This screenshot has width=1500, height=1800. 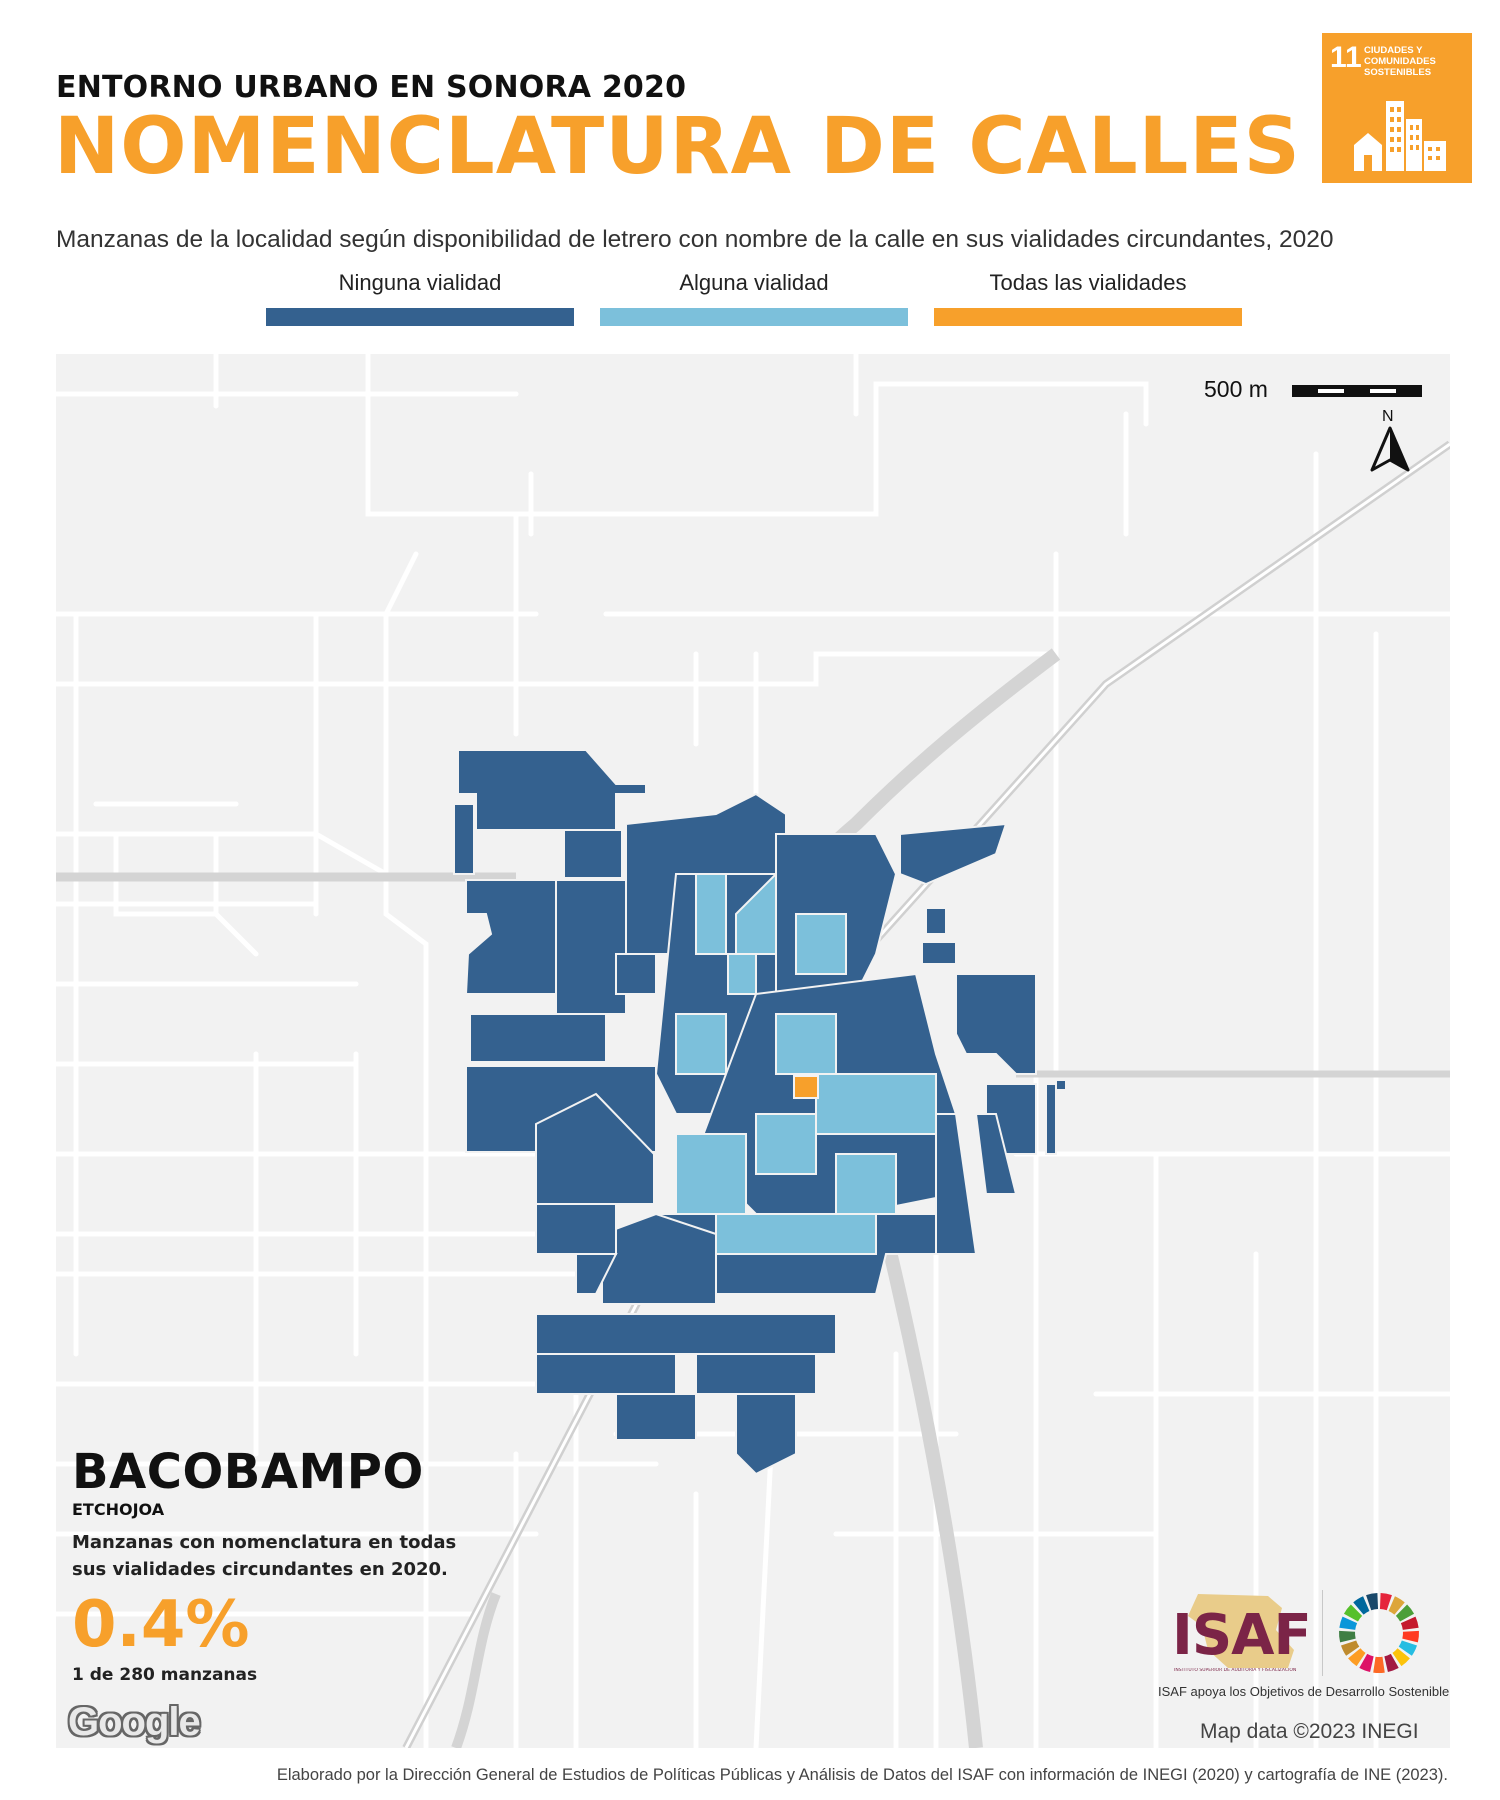 What do you see at coordinates (1236, 389) in the screenshot?
I see `scale-label: 500 m` at bounding box center [1236, 389].